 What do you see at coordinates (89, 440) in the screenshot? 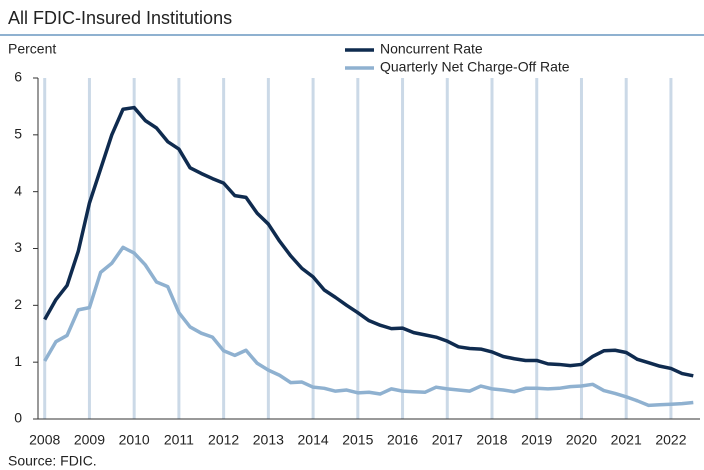
I see `x-tick-label: 2009` at bounding box center [89, 440].